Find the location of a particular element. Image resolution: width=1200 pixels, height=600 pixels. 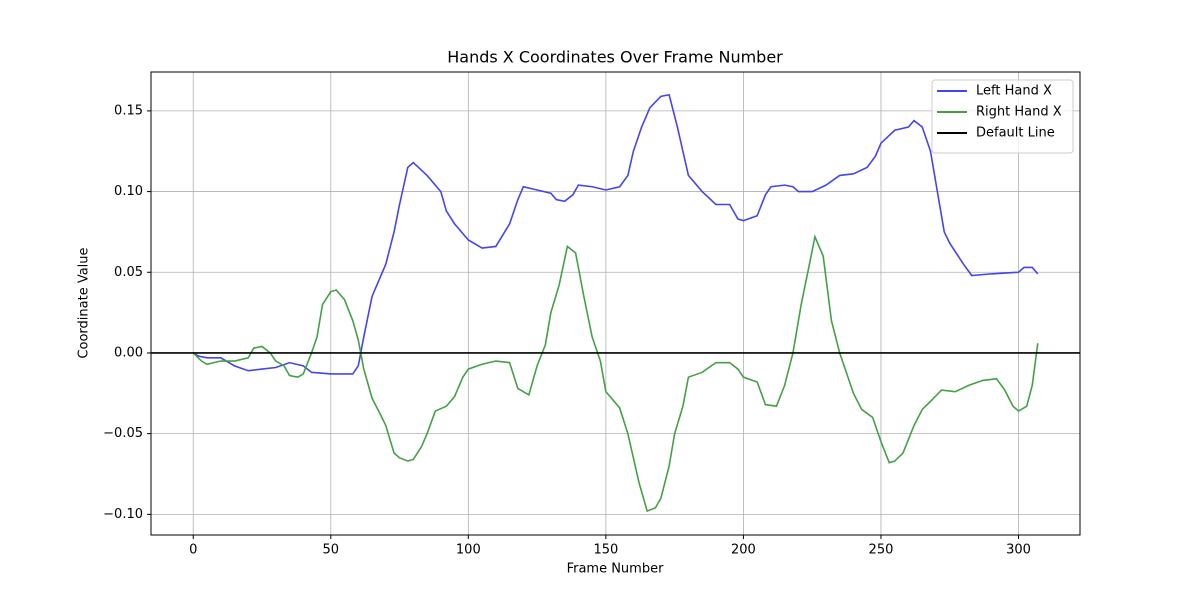

y-tick-label: 0.10 is located at coordinates (128, 191).